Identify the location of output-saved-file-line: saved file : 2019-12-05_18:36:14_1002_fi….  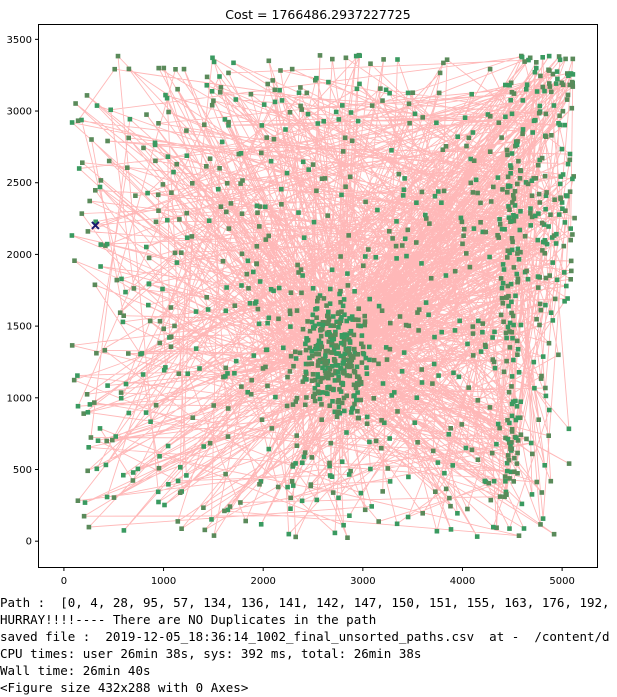
(305, 636).